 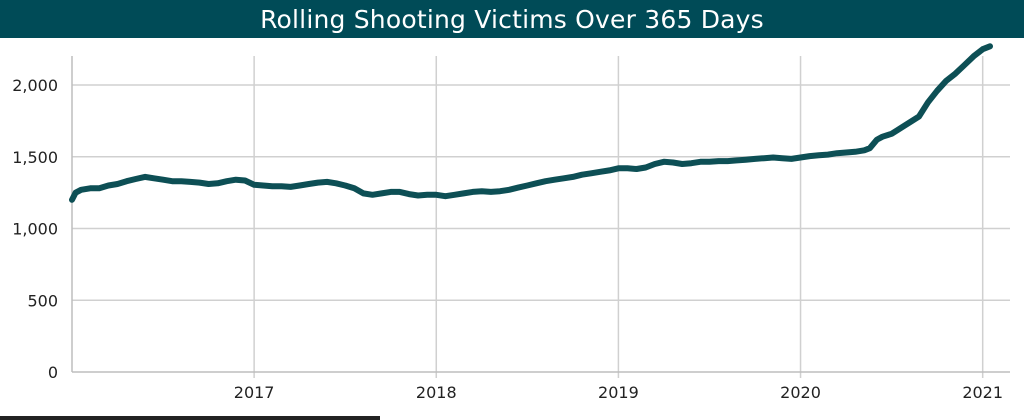 I want to click on x-tick-label: 2021, so click(x=982, y=392).